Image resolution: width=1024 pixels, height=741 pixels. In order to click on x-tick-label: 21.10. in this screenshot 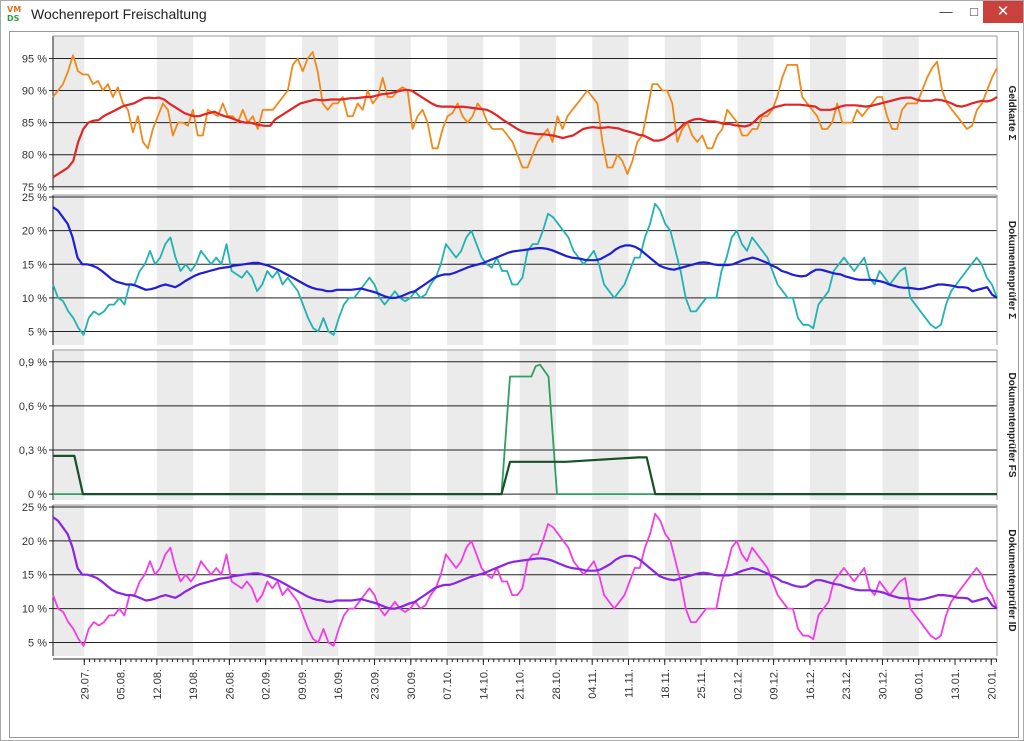, I will do `click(521, 684)`.